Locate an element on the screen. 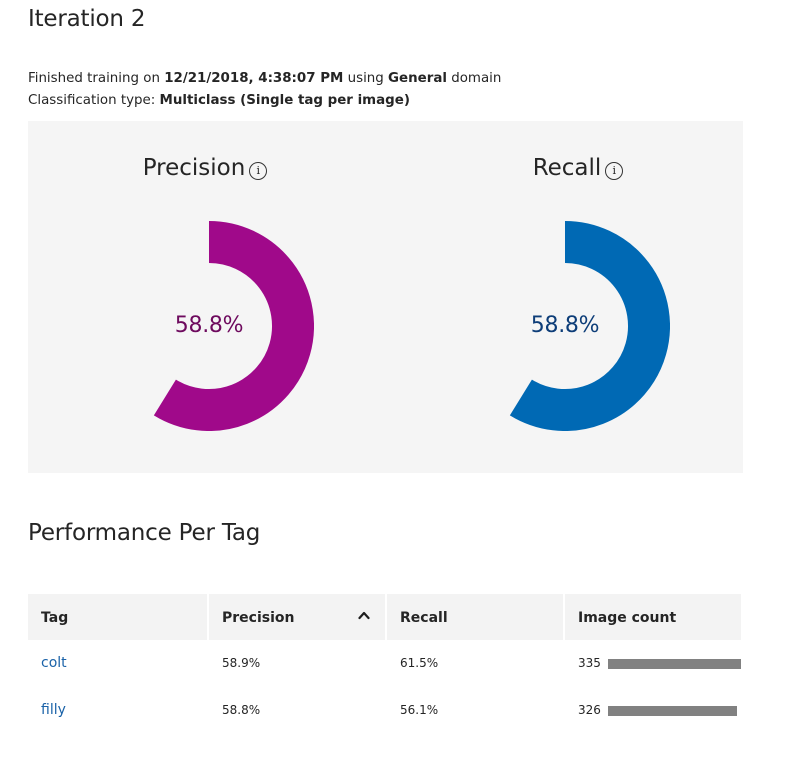 This screenshot has height=773, width=805. recall-label: Recall is located at coordinates (567, 168).